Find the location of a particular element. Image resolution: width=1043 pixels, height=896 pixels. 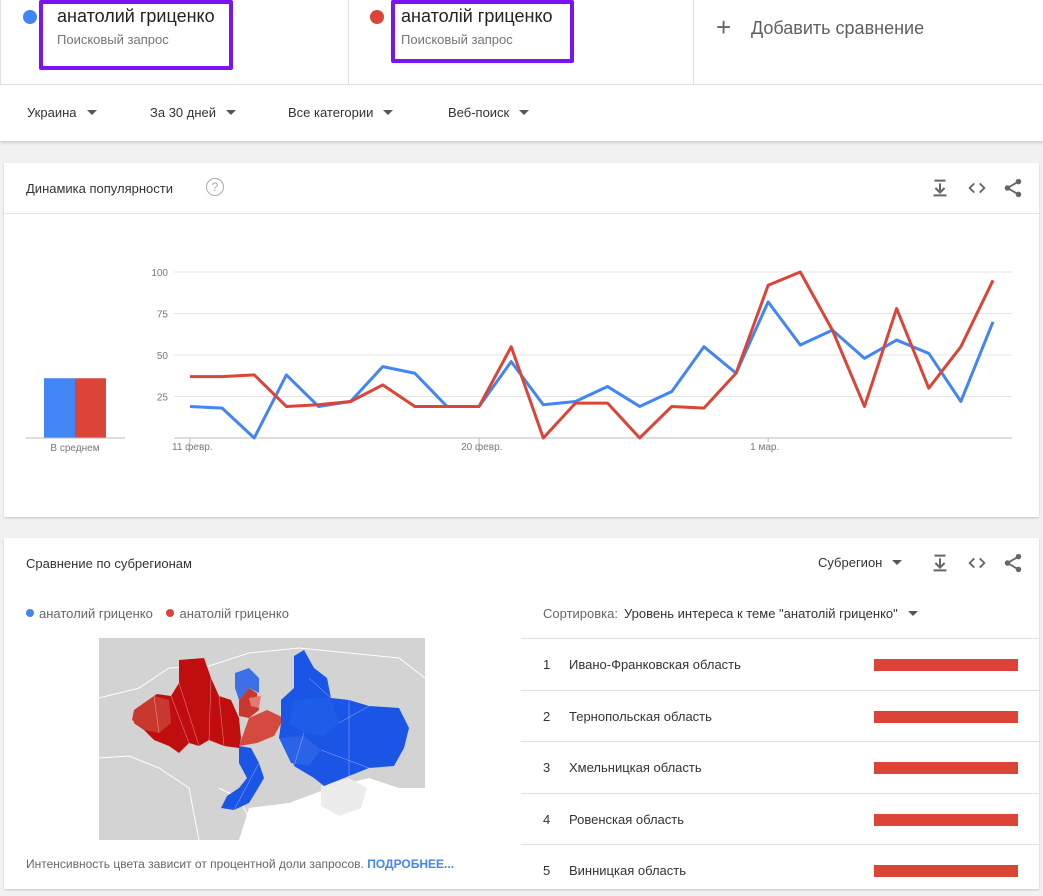

add-comparison-button: + Добавить сравнение is located at coordinates (868, 42).